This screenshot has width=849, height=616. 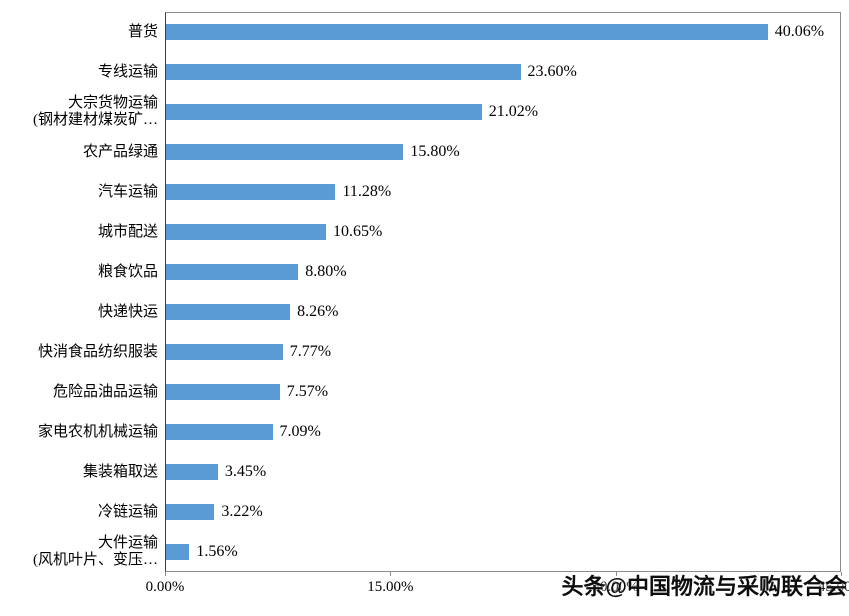 What do you see at coordinates (242, 511) in the screenshot?
I see `value-label: 3.22%` at bounding box center [242, 511].